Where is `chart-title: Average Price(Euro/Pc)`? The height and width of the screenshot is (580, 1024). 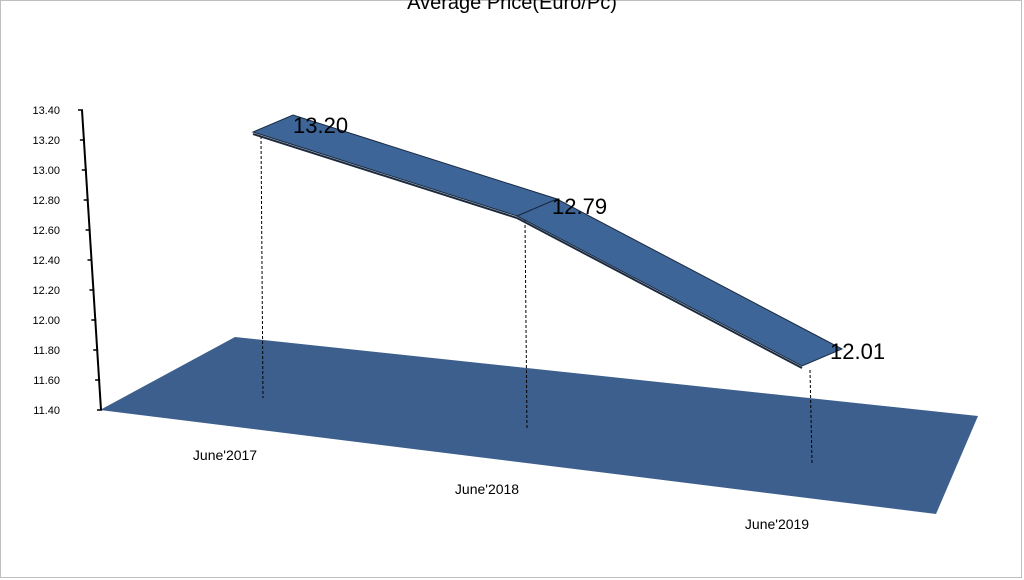 chart-title: Average Price(Euro/Pc) is located at coordinates (512, 7).